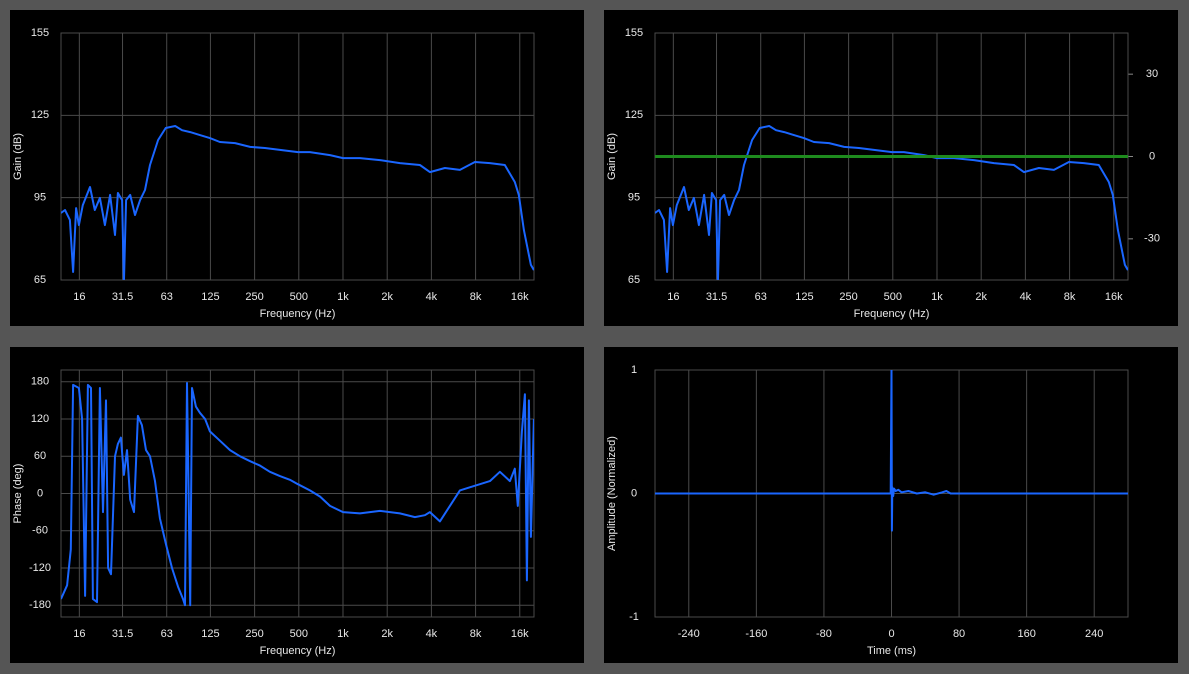 The image size is (1189, 674). I want to click on x-tick-label: -240, so click(689, 634).